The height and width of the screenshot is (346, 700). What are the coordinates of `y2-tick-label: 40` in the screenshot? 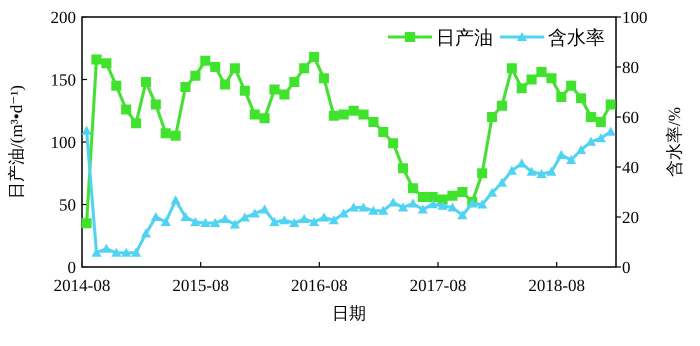 It's located at (630, 167).